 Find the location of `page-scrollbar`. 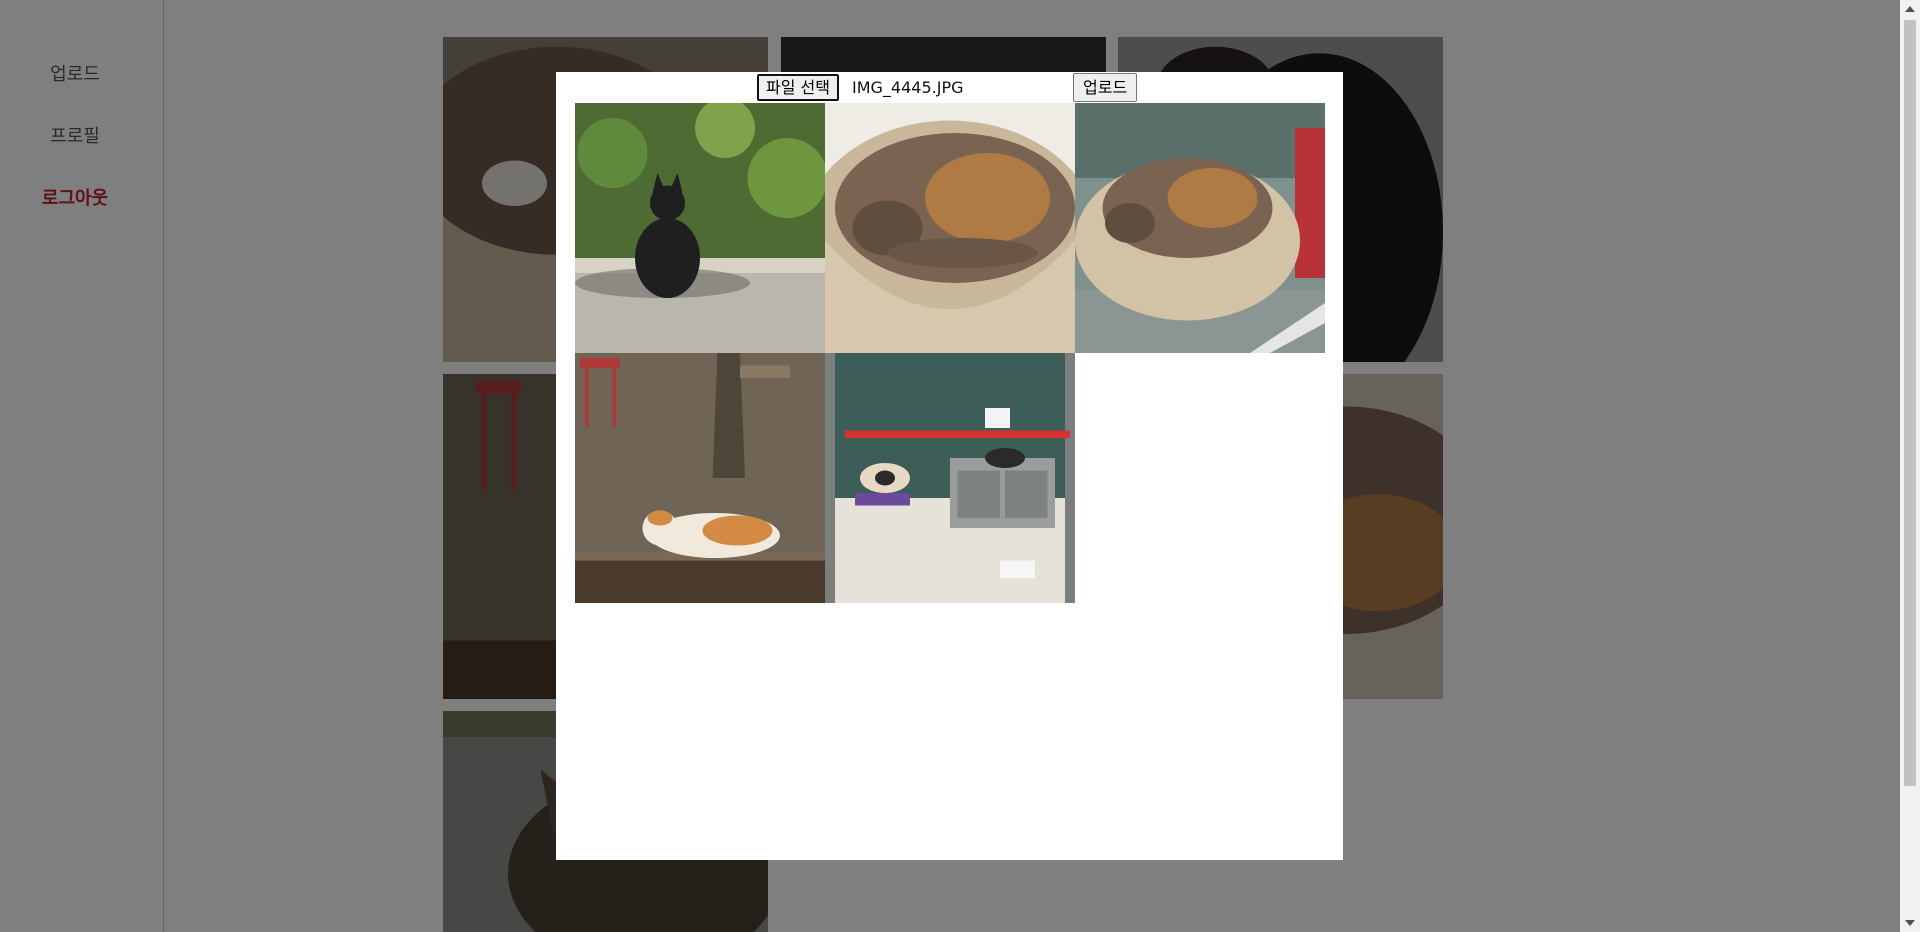

page-scrollbar is located at coordinates (1910, 466).